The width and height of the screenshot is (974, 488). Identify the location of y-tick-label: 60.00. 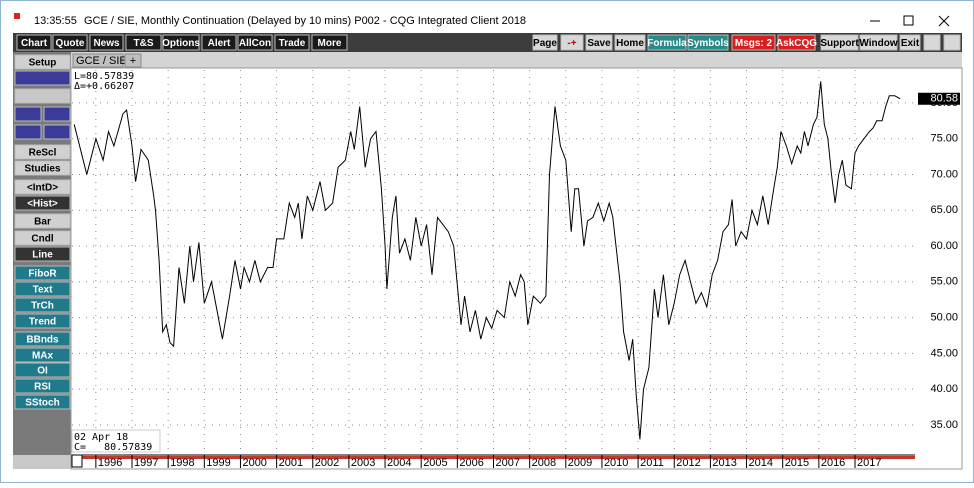
(944, 246).